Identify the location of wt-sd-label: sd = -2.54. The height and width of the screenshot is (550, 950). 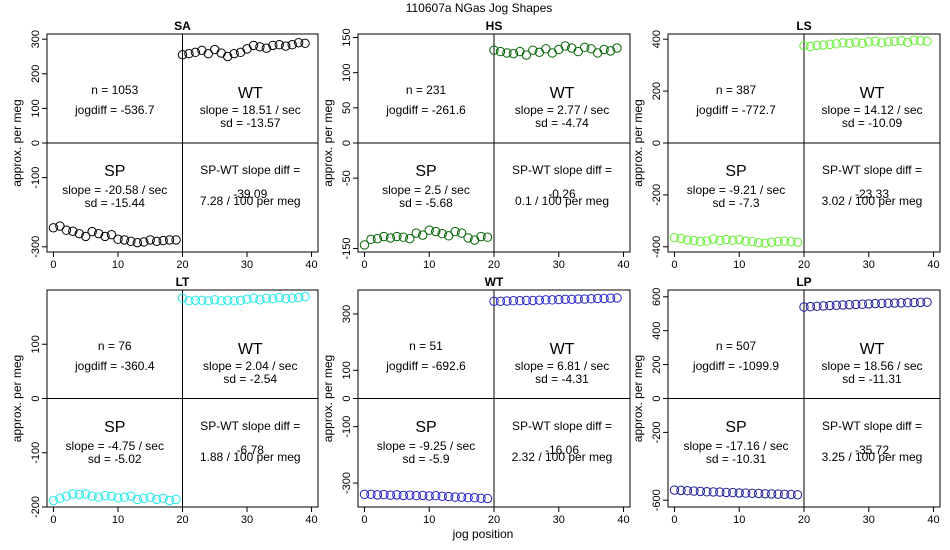
(250, 379).